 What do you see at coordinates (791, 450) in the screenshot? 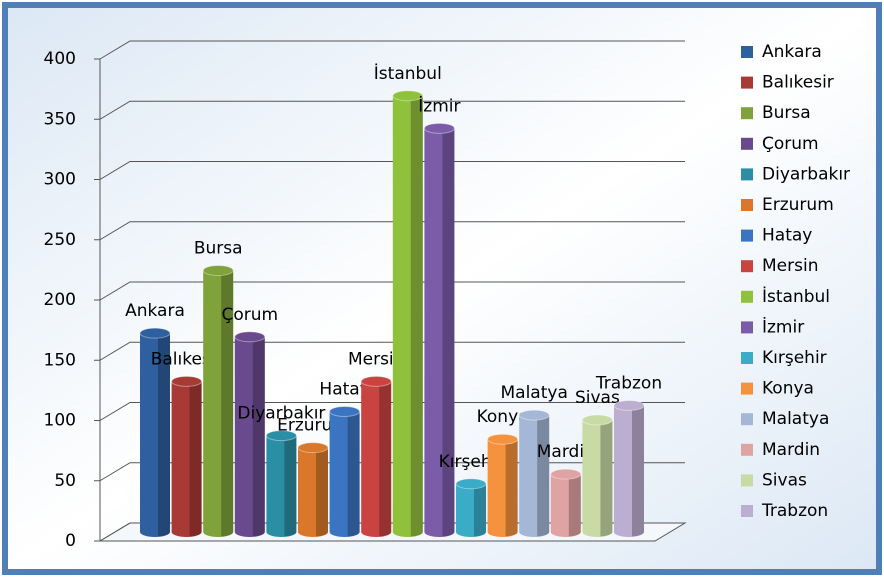
I see `legend-label: Mardin` at bounding box center [791, 450].